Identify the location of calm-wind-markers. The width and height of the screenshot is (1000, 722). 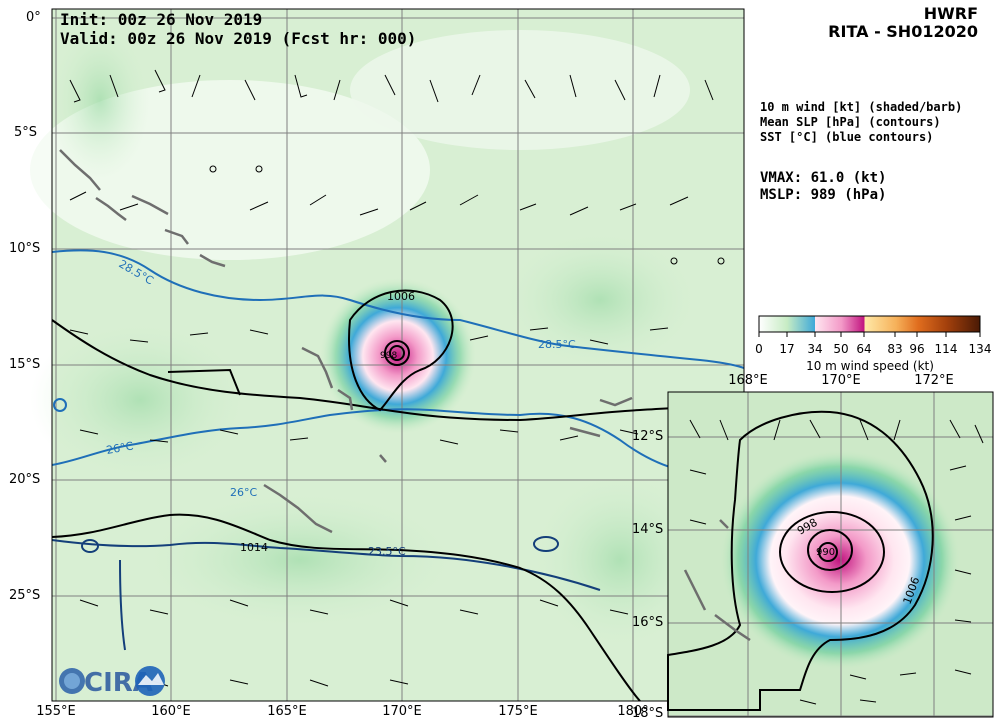
(467, 215).